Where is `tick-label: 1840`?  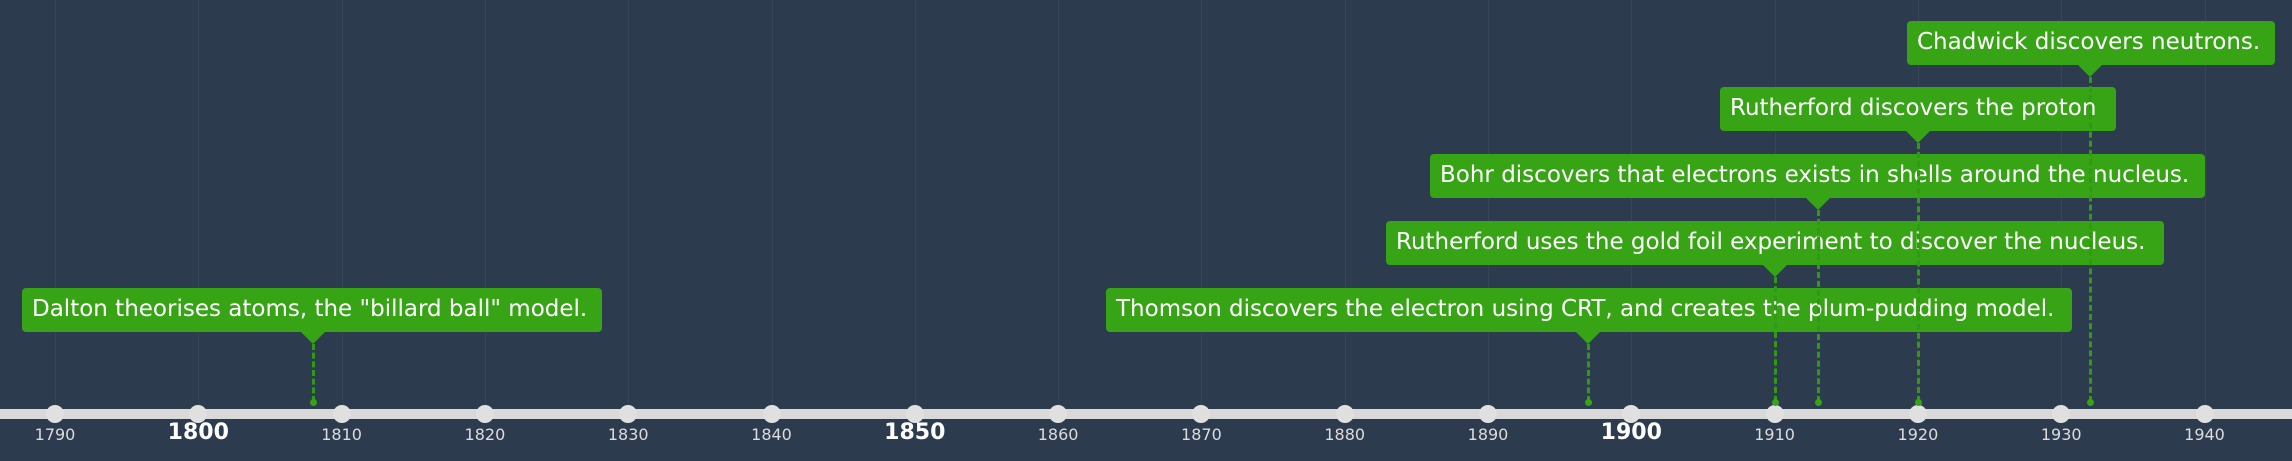 tick-label: 1840 is located at coordinates (771, 434).